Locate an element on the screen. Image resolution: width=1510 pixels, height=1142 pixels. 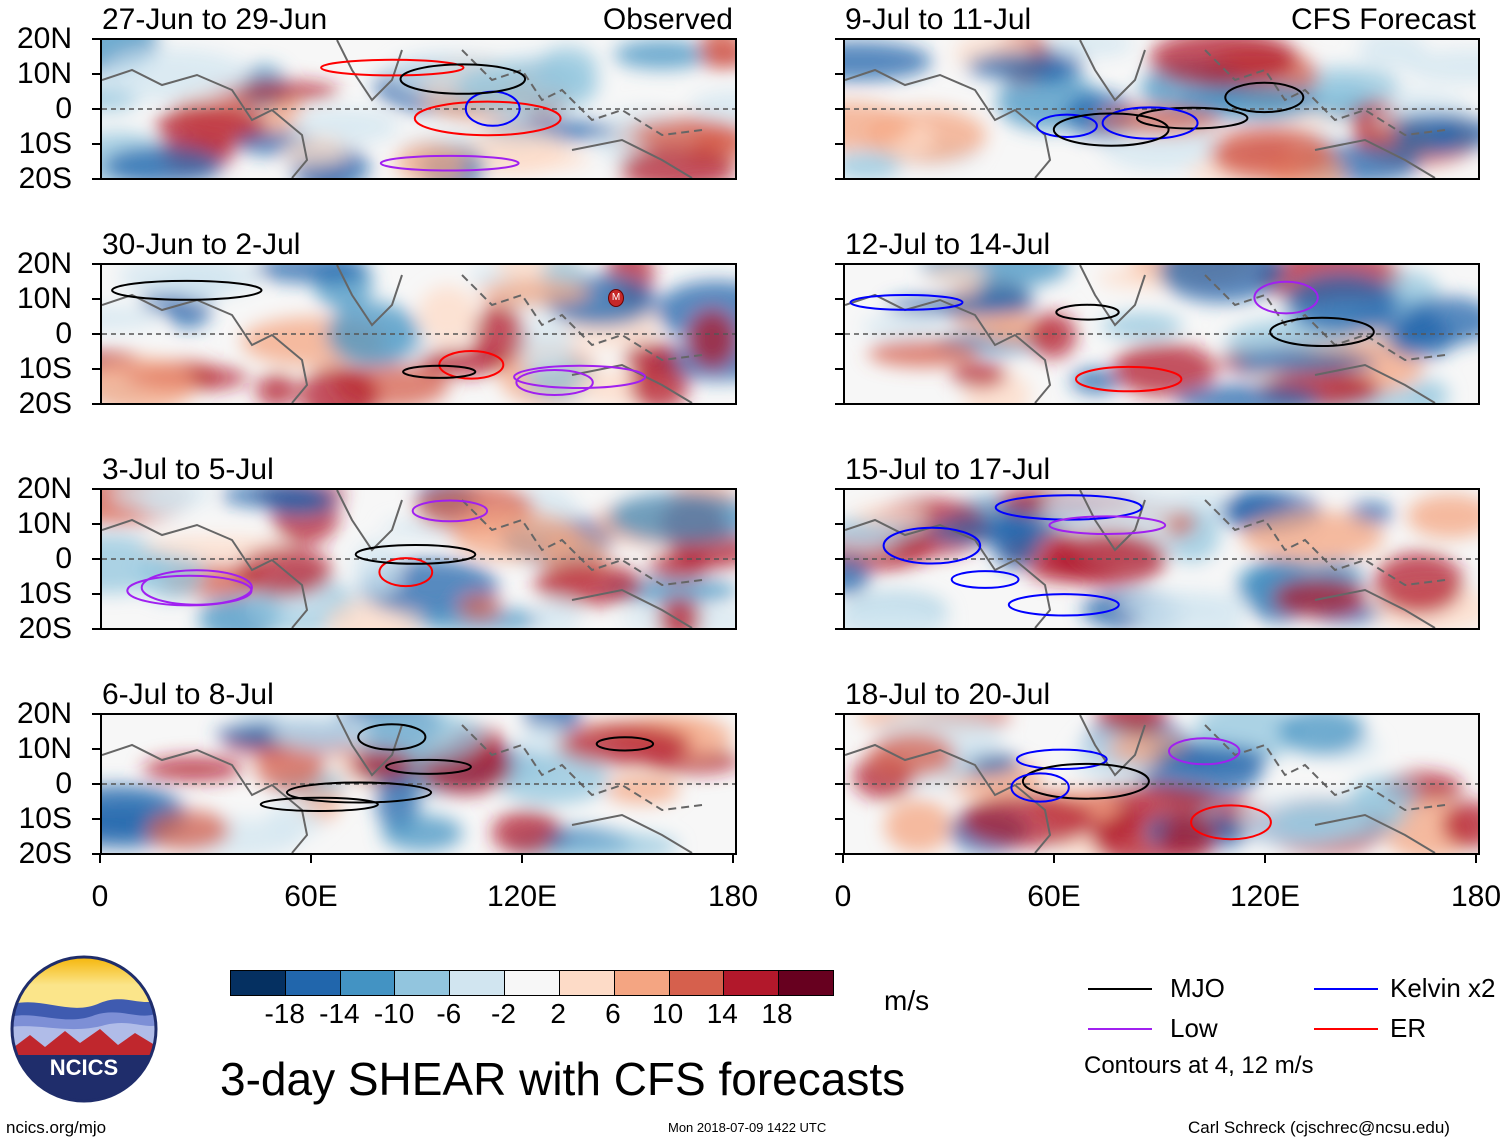
ncics-logo: NCICS is located at coordinates (84, 1029).